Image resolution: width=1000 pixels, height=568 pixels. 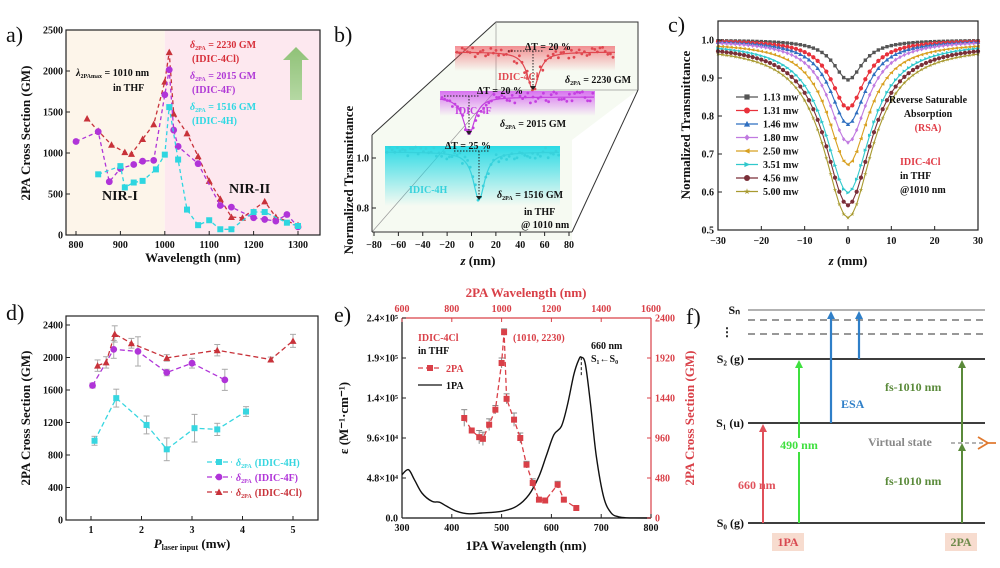 I want to click on legend-marker, so click(x=746, y=151).